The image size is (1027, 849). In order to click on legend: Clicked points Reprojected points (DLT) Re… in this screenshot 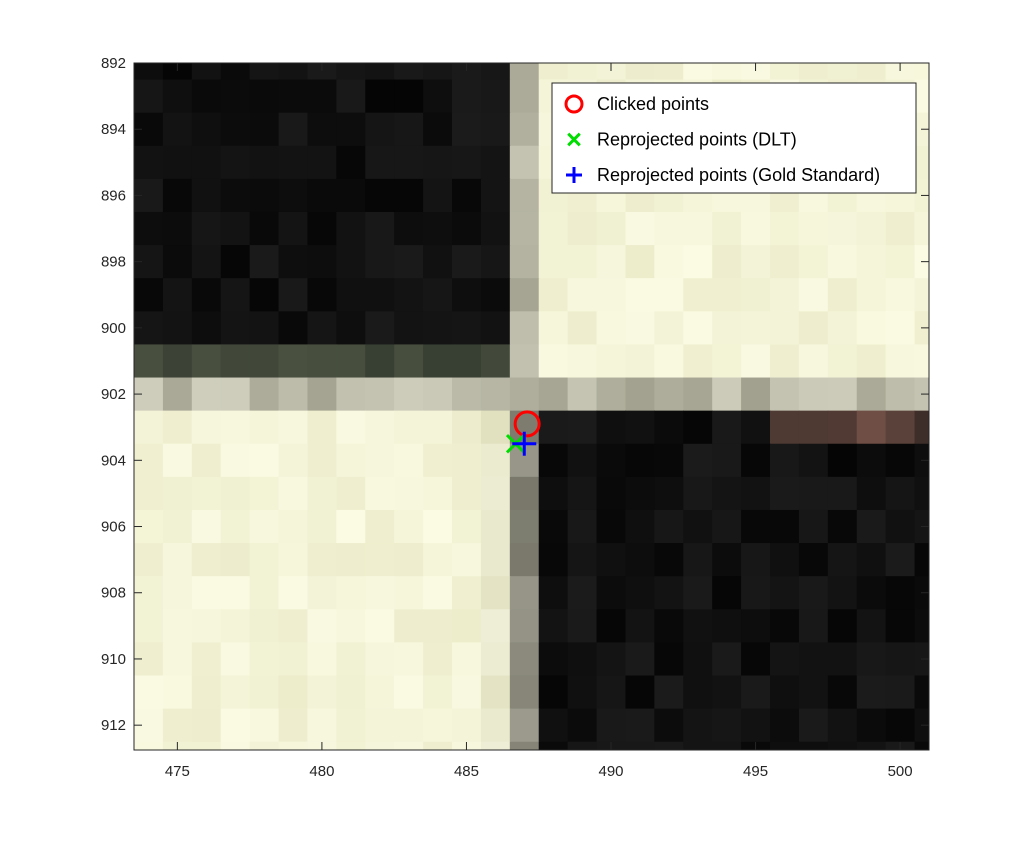, I will do `click(734, 138)`.